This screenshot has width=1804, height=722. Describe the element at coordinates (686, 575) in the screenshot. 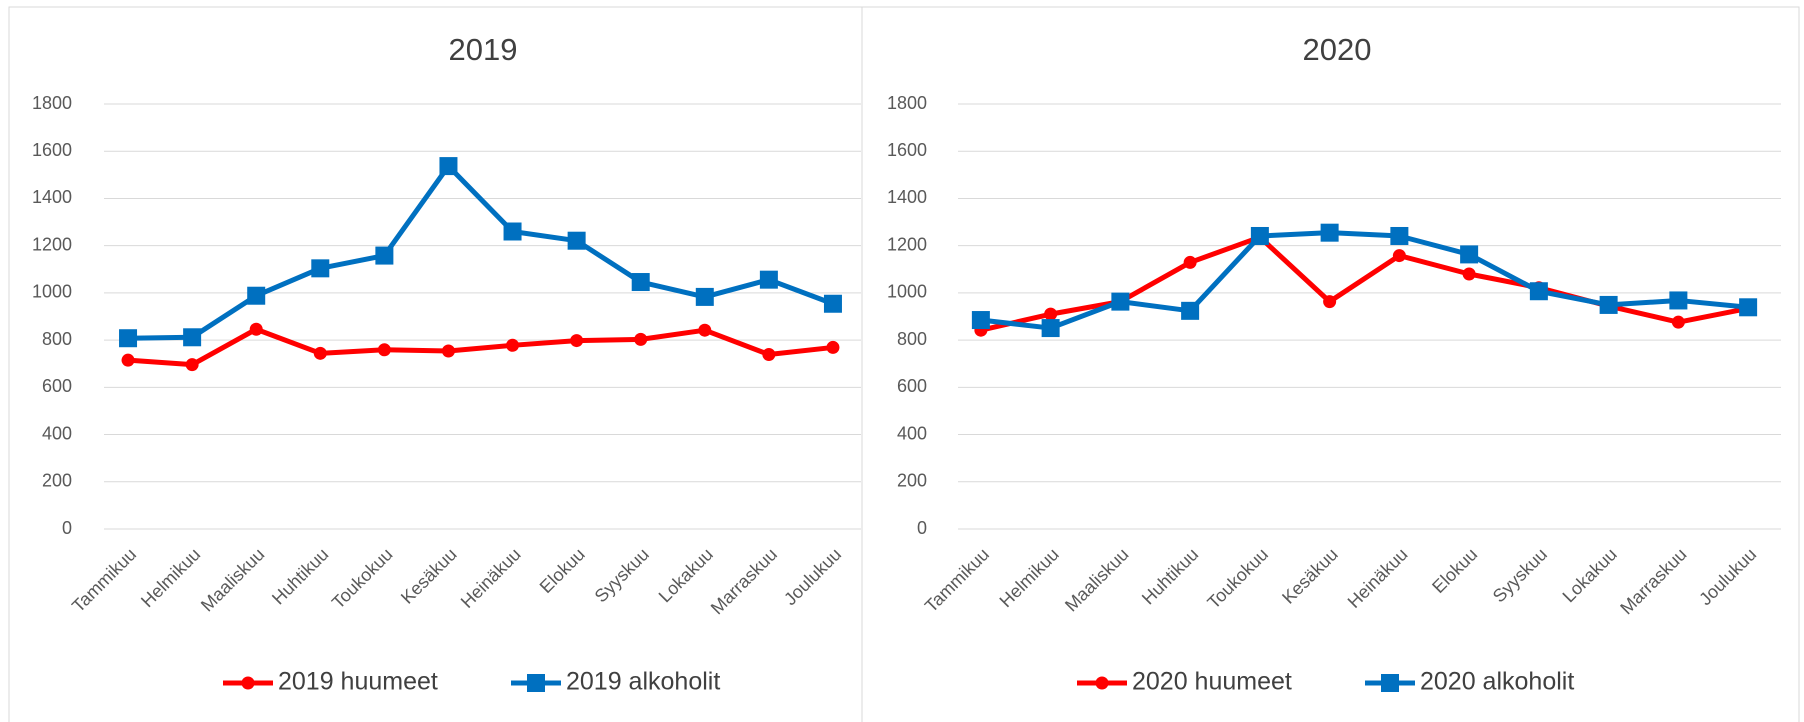

I see `x-tick-label: Lokakuu` at that location.